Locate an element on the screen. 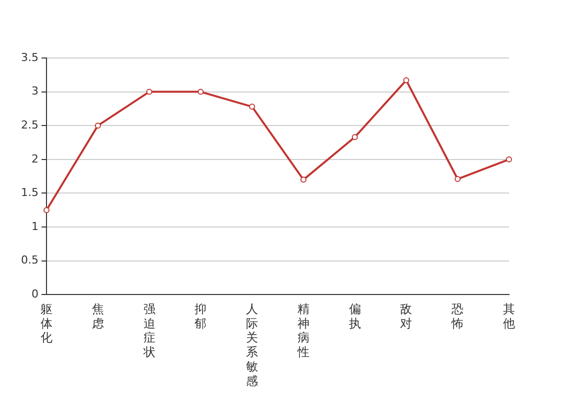 The width and height of the screenshot is (567, 400). y-tick-label: 2.5 is located at coordinates (29, 125).